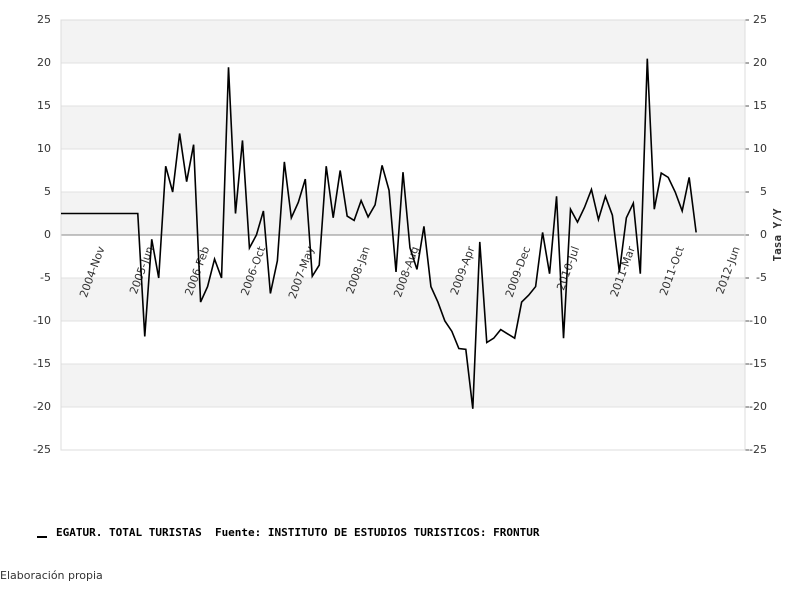  I want to click on y-tick-label: -25, so click(42, 449).